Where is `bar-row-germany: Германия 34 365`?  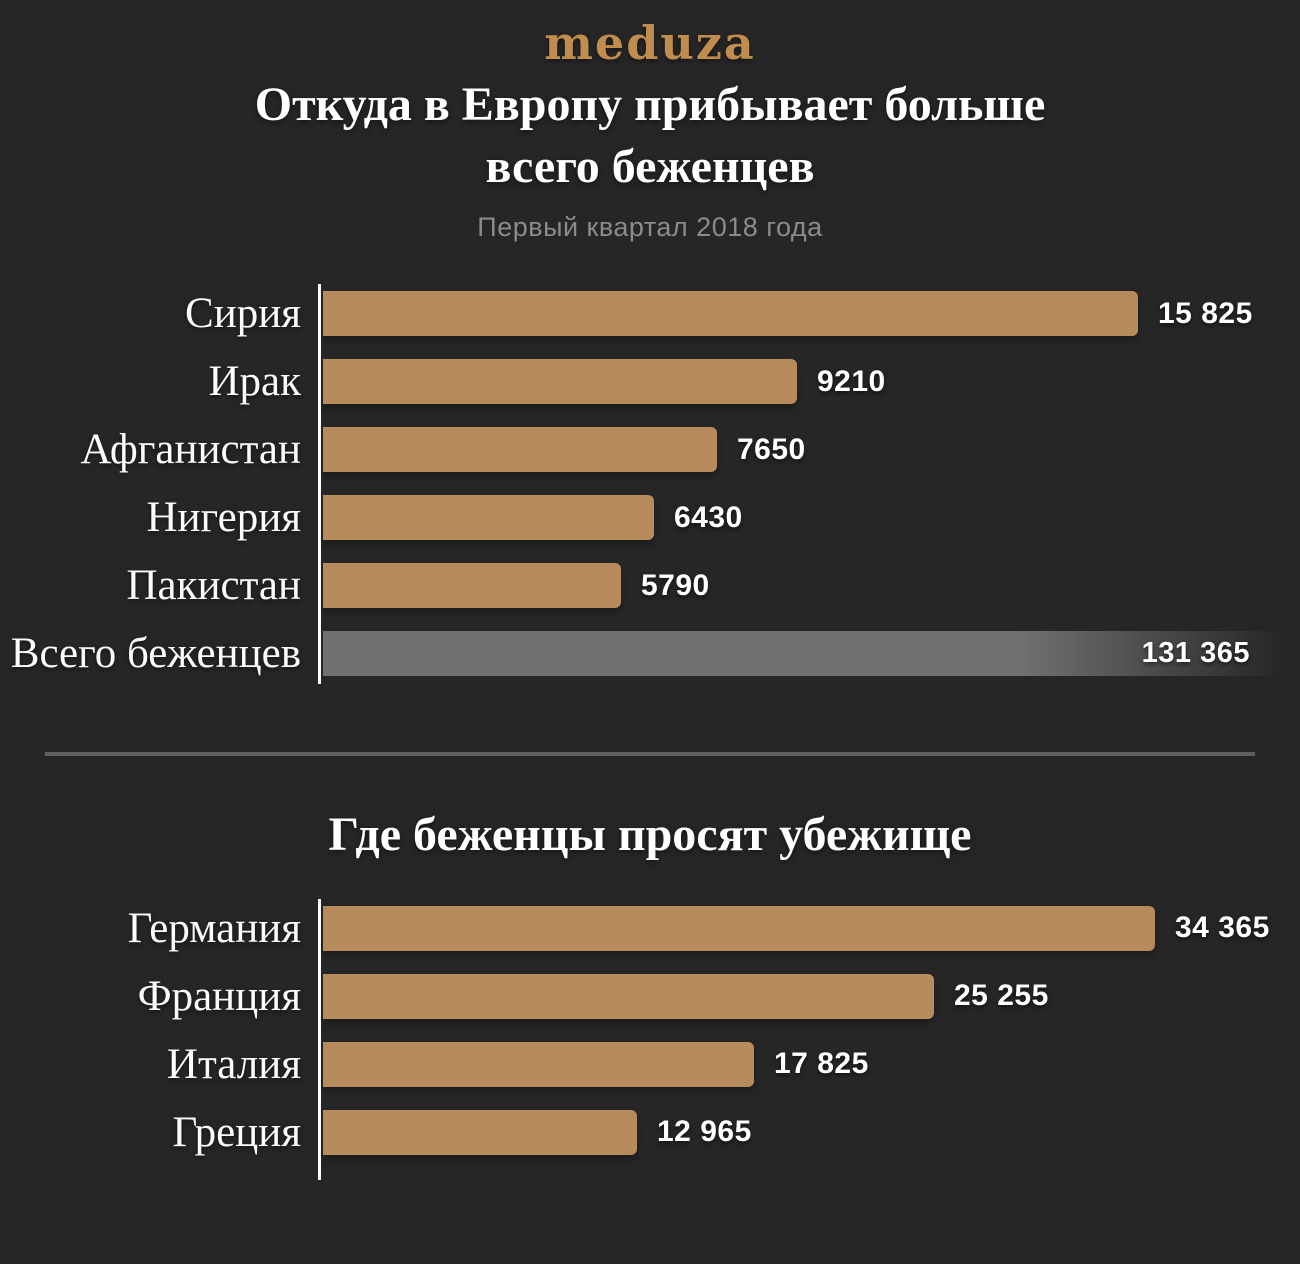 bar-row-germany: Германия 34 365 is located at coordinates (650, 928).